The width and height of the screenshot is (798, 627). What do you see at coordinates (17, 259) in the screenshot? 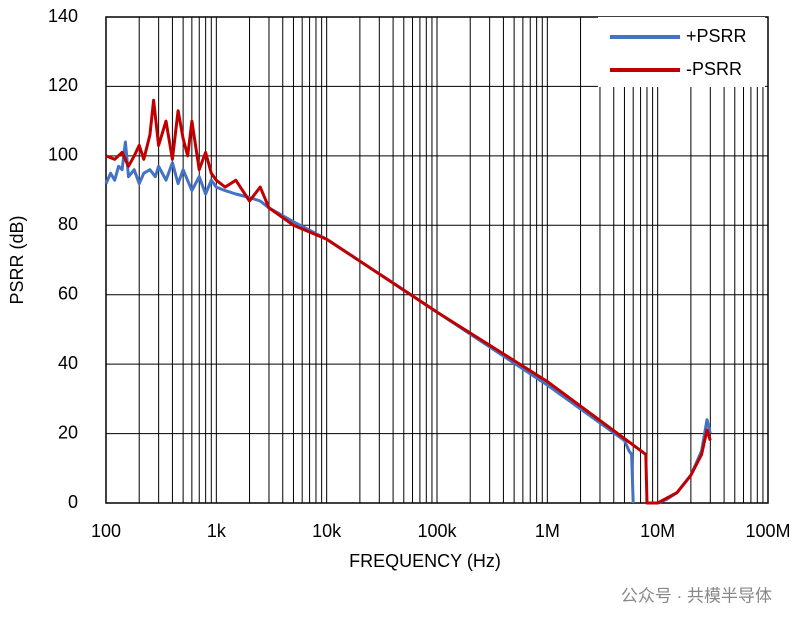
I see `y-axis-label: PSRR (dB)` at bounding box center [17, 259].